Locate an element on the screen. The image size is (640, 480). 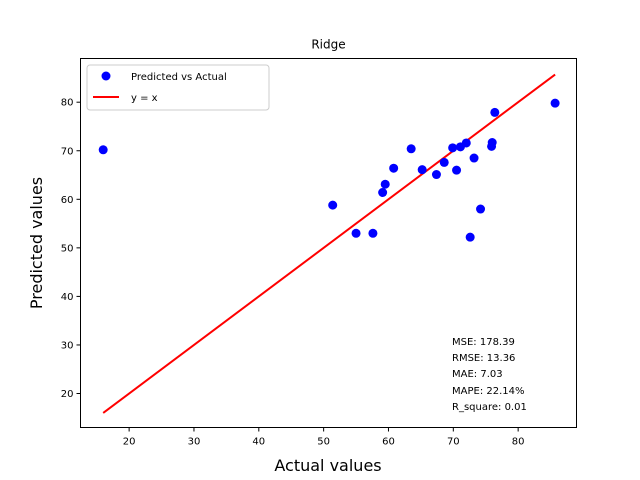
x-tick-label: 70 is located at coordinates (453, 442).